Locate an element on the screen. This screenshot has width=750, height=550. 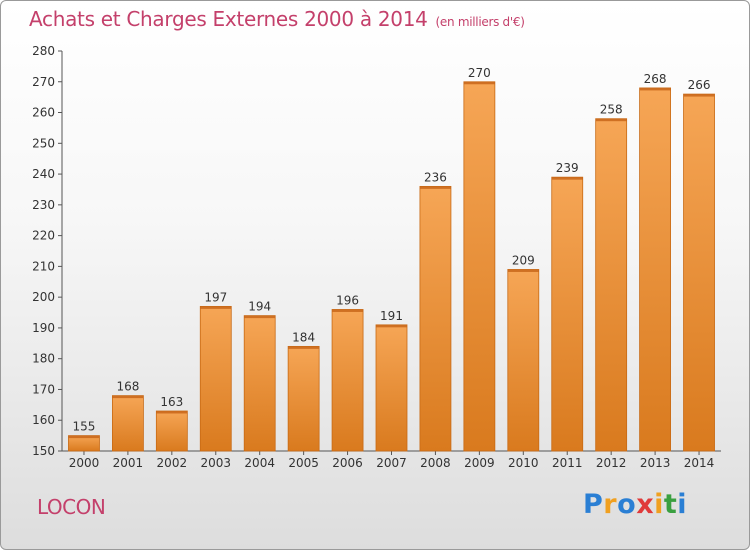
data-label: 184 is located at coordinates (303, 337).